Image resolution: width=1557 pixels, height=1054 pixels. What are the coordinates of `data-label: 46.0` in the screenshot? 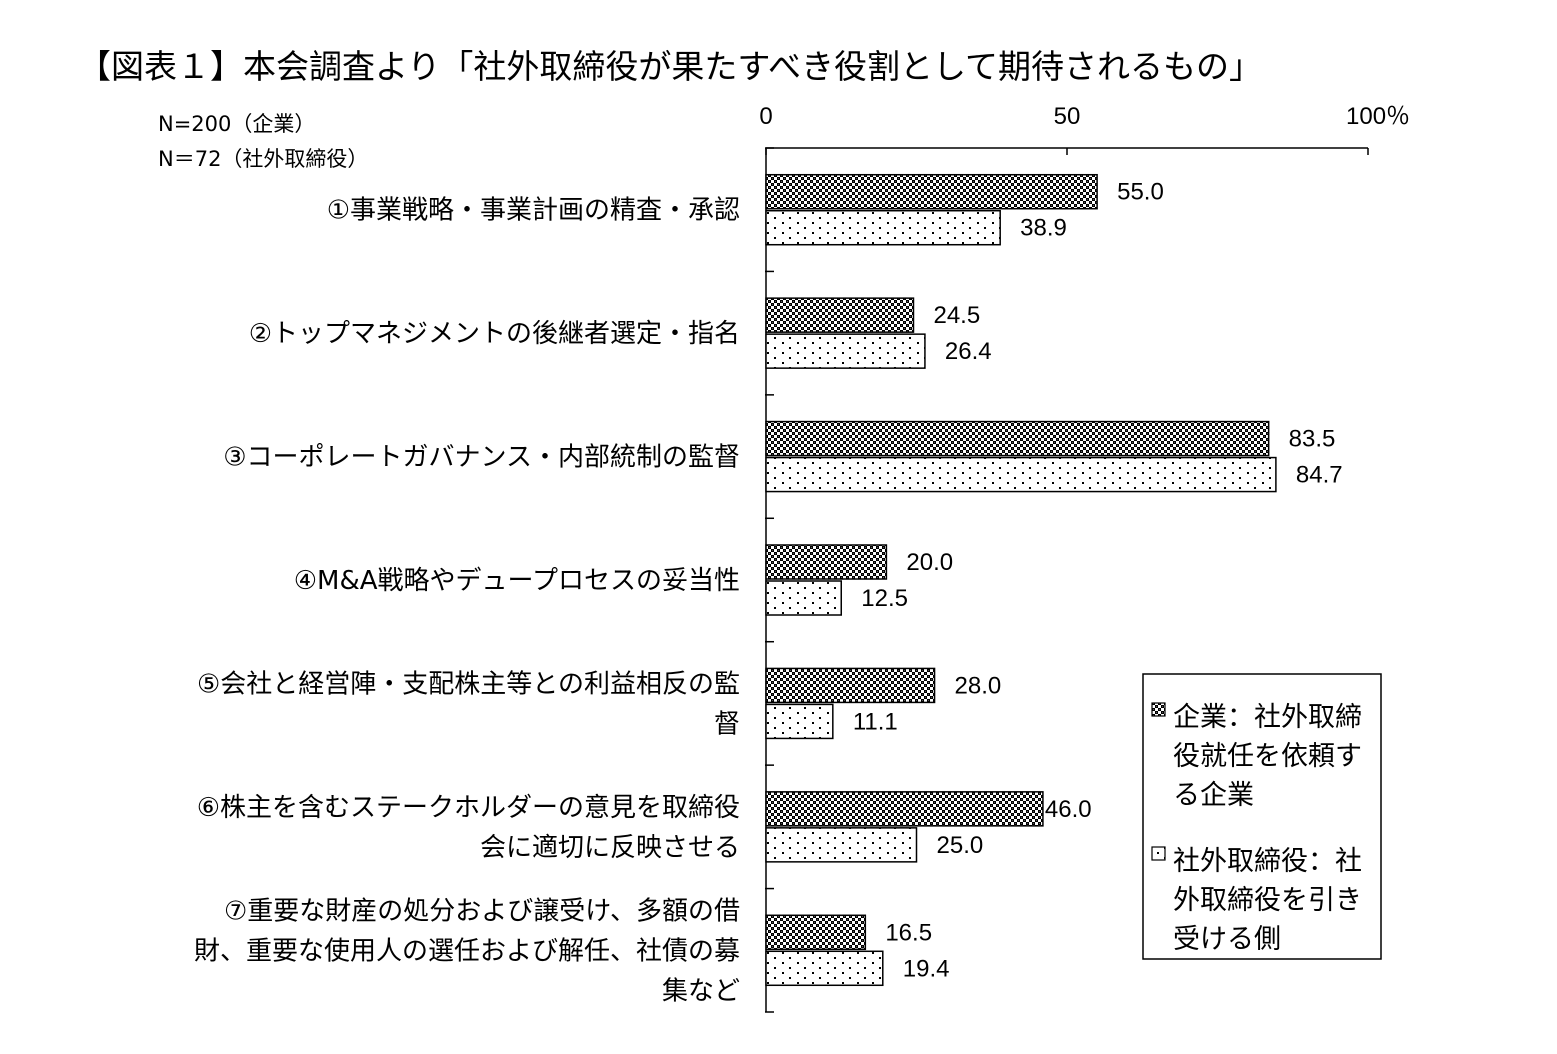 It's located at (1068, 809).